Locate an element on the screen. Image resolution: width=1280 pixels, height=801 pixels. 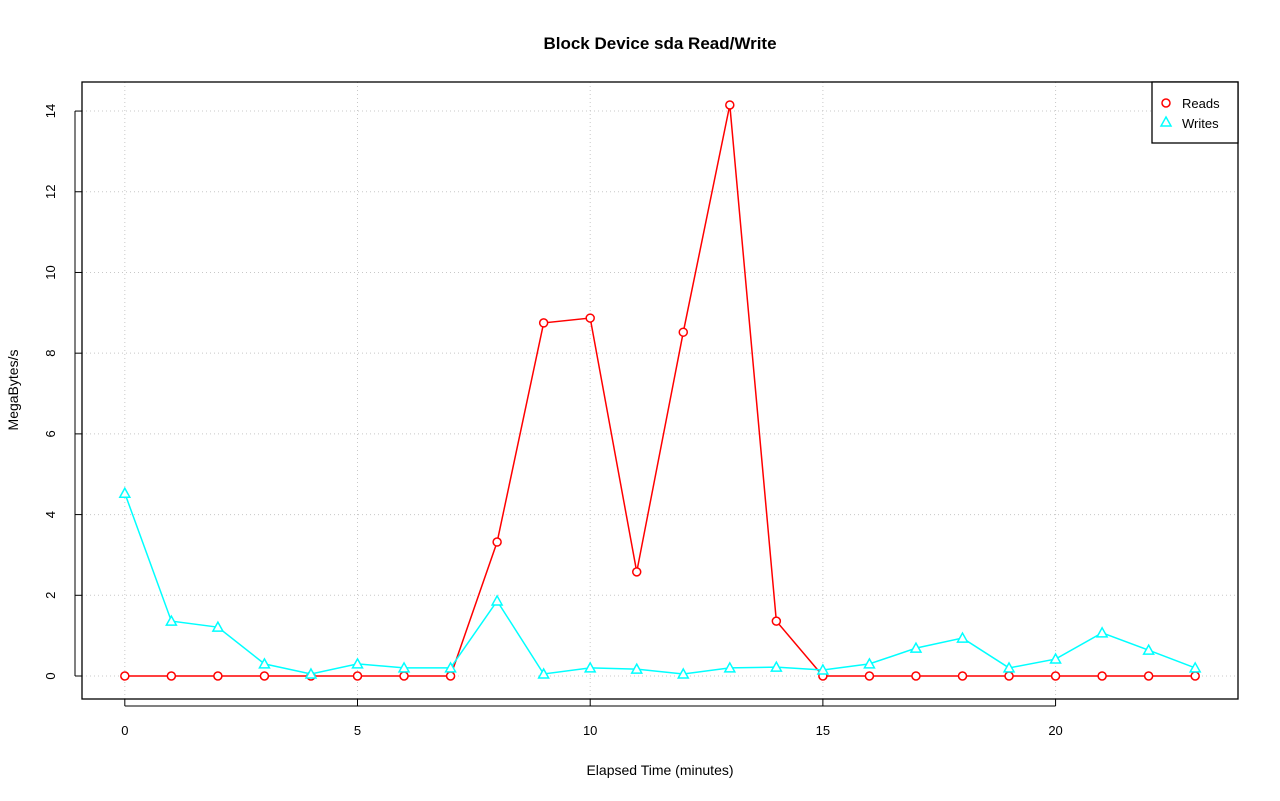
legend-box is located at coordinates (1195, 112).